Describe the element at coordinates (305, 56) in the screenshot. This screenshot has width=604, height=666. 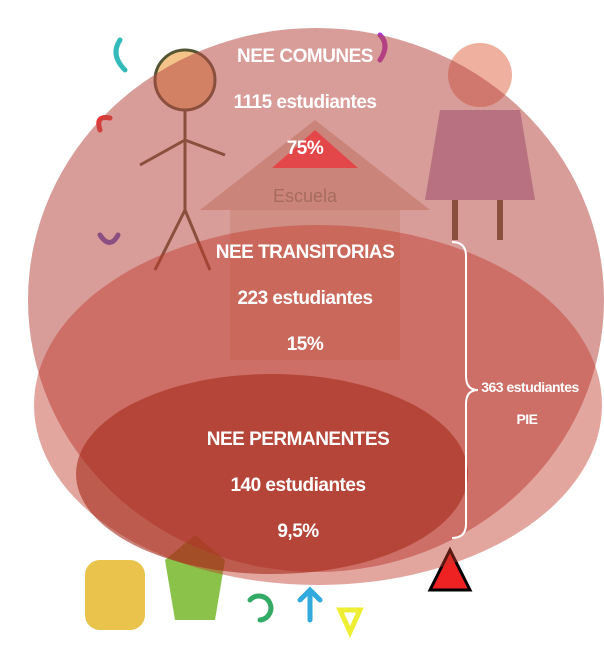
I see `group-title: NEE COMUNES` at that location.